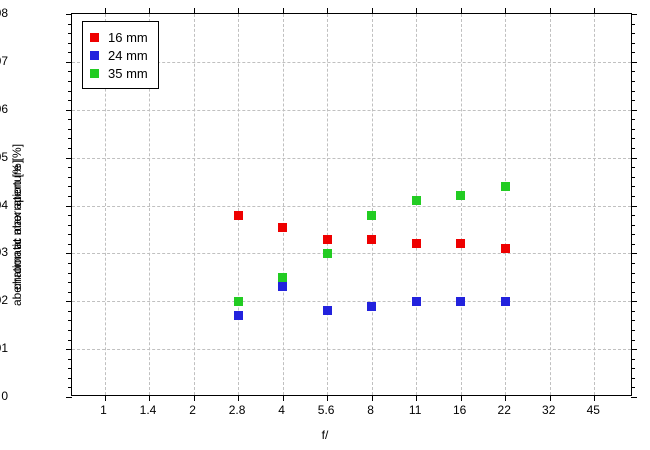  I want to click on x-tick-label: 16, so click(460, 410).